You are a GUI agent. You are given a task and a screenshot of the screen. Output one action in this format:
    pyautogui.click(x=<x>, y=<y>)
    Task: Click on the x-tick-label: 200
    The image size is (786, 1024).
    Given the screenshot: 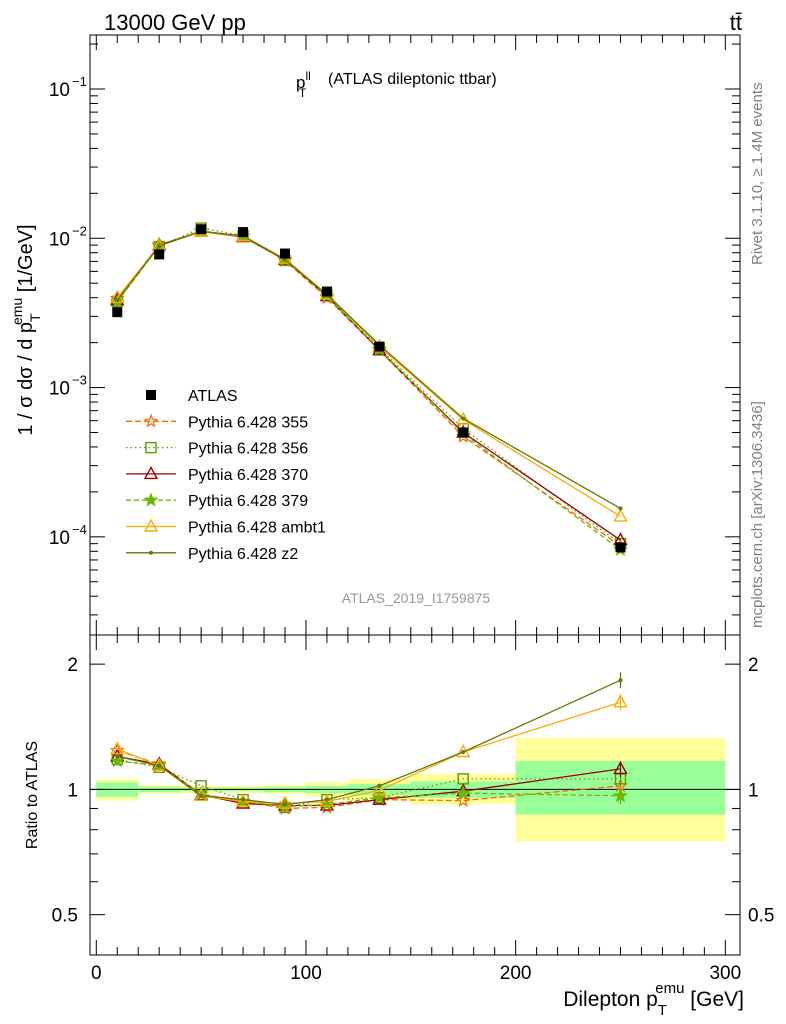 What is the action you would take?
    pyautogui.click(x=516, y=973)
    